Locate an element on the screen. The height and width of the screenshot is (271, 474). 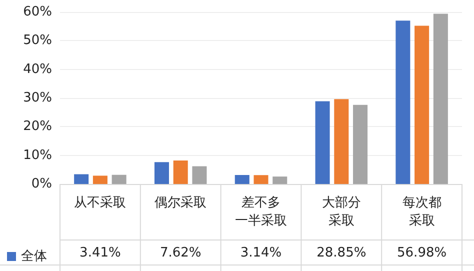
x-tick-label: 从不采取 is located at coordinates (100, 203).